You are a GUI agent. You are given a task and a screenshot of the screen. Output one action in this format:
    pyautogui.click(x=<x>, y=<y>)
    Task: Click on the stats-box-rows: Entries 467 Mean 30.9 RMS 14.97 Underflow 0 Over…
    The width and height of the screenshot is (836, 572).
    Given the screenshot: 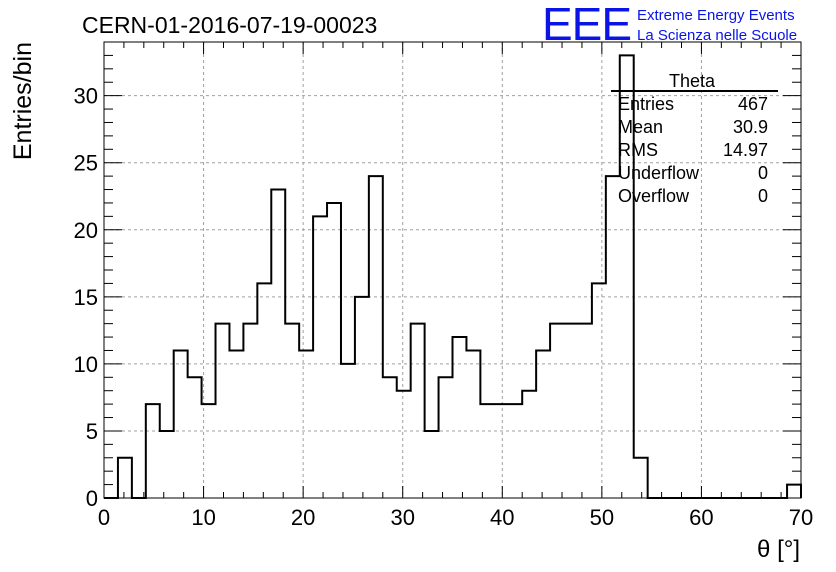 What is the action you would take?
    pyautogui.click(x=693, y=150)
    